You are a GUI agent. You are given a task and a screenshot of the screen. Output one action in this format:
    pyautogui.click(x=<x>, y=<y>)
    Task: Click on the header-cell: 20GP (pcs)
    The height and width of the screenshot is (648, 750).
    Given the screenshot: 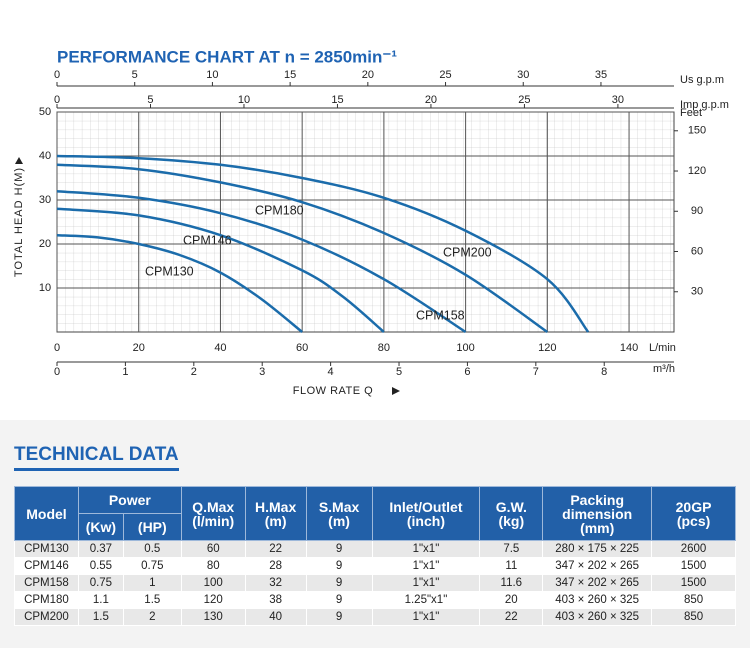 What is the action you would take?
    pyautogui.click(x=693, y=513)
    